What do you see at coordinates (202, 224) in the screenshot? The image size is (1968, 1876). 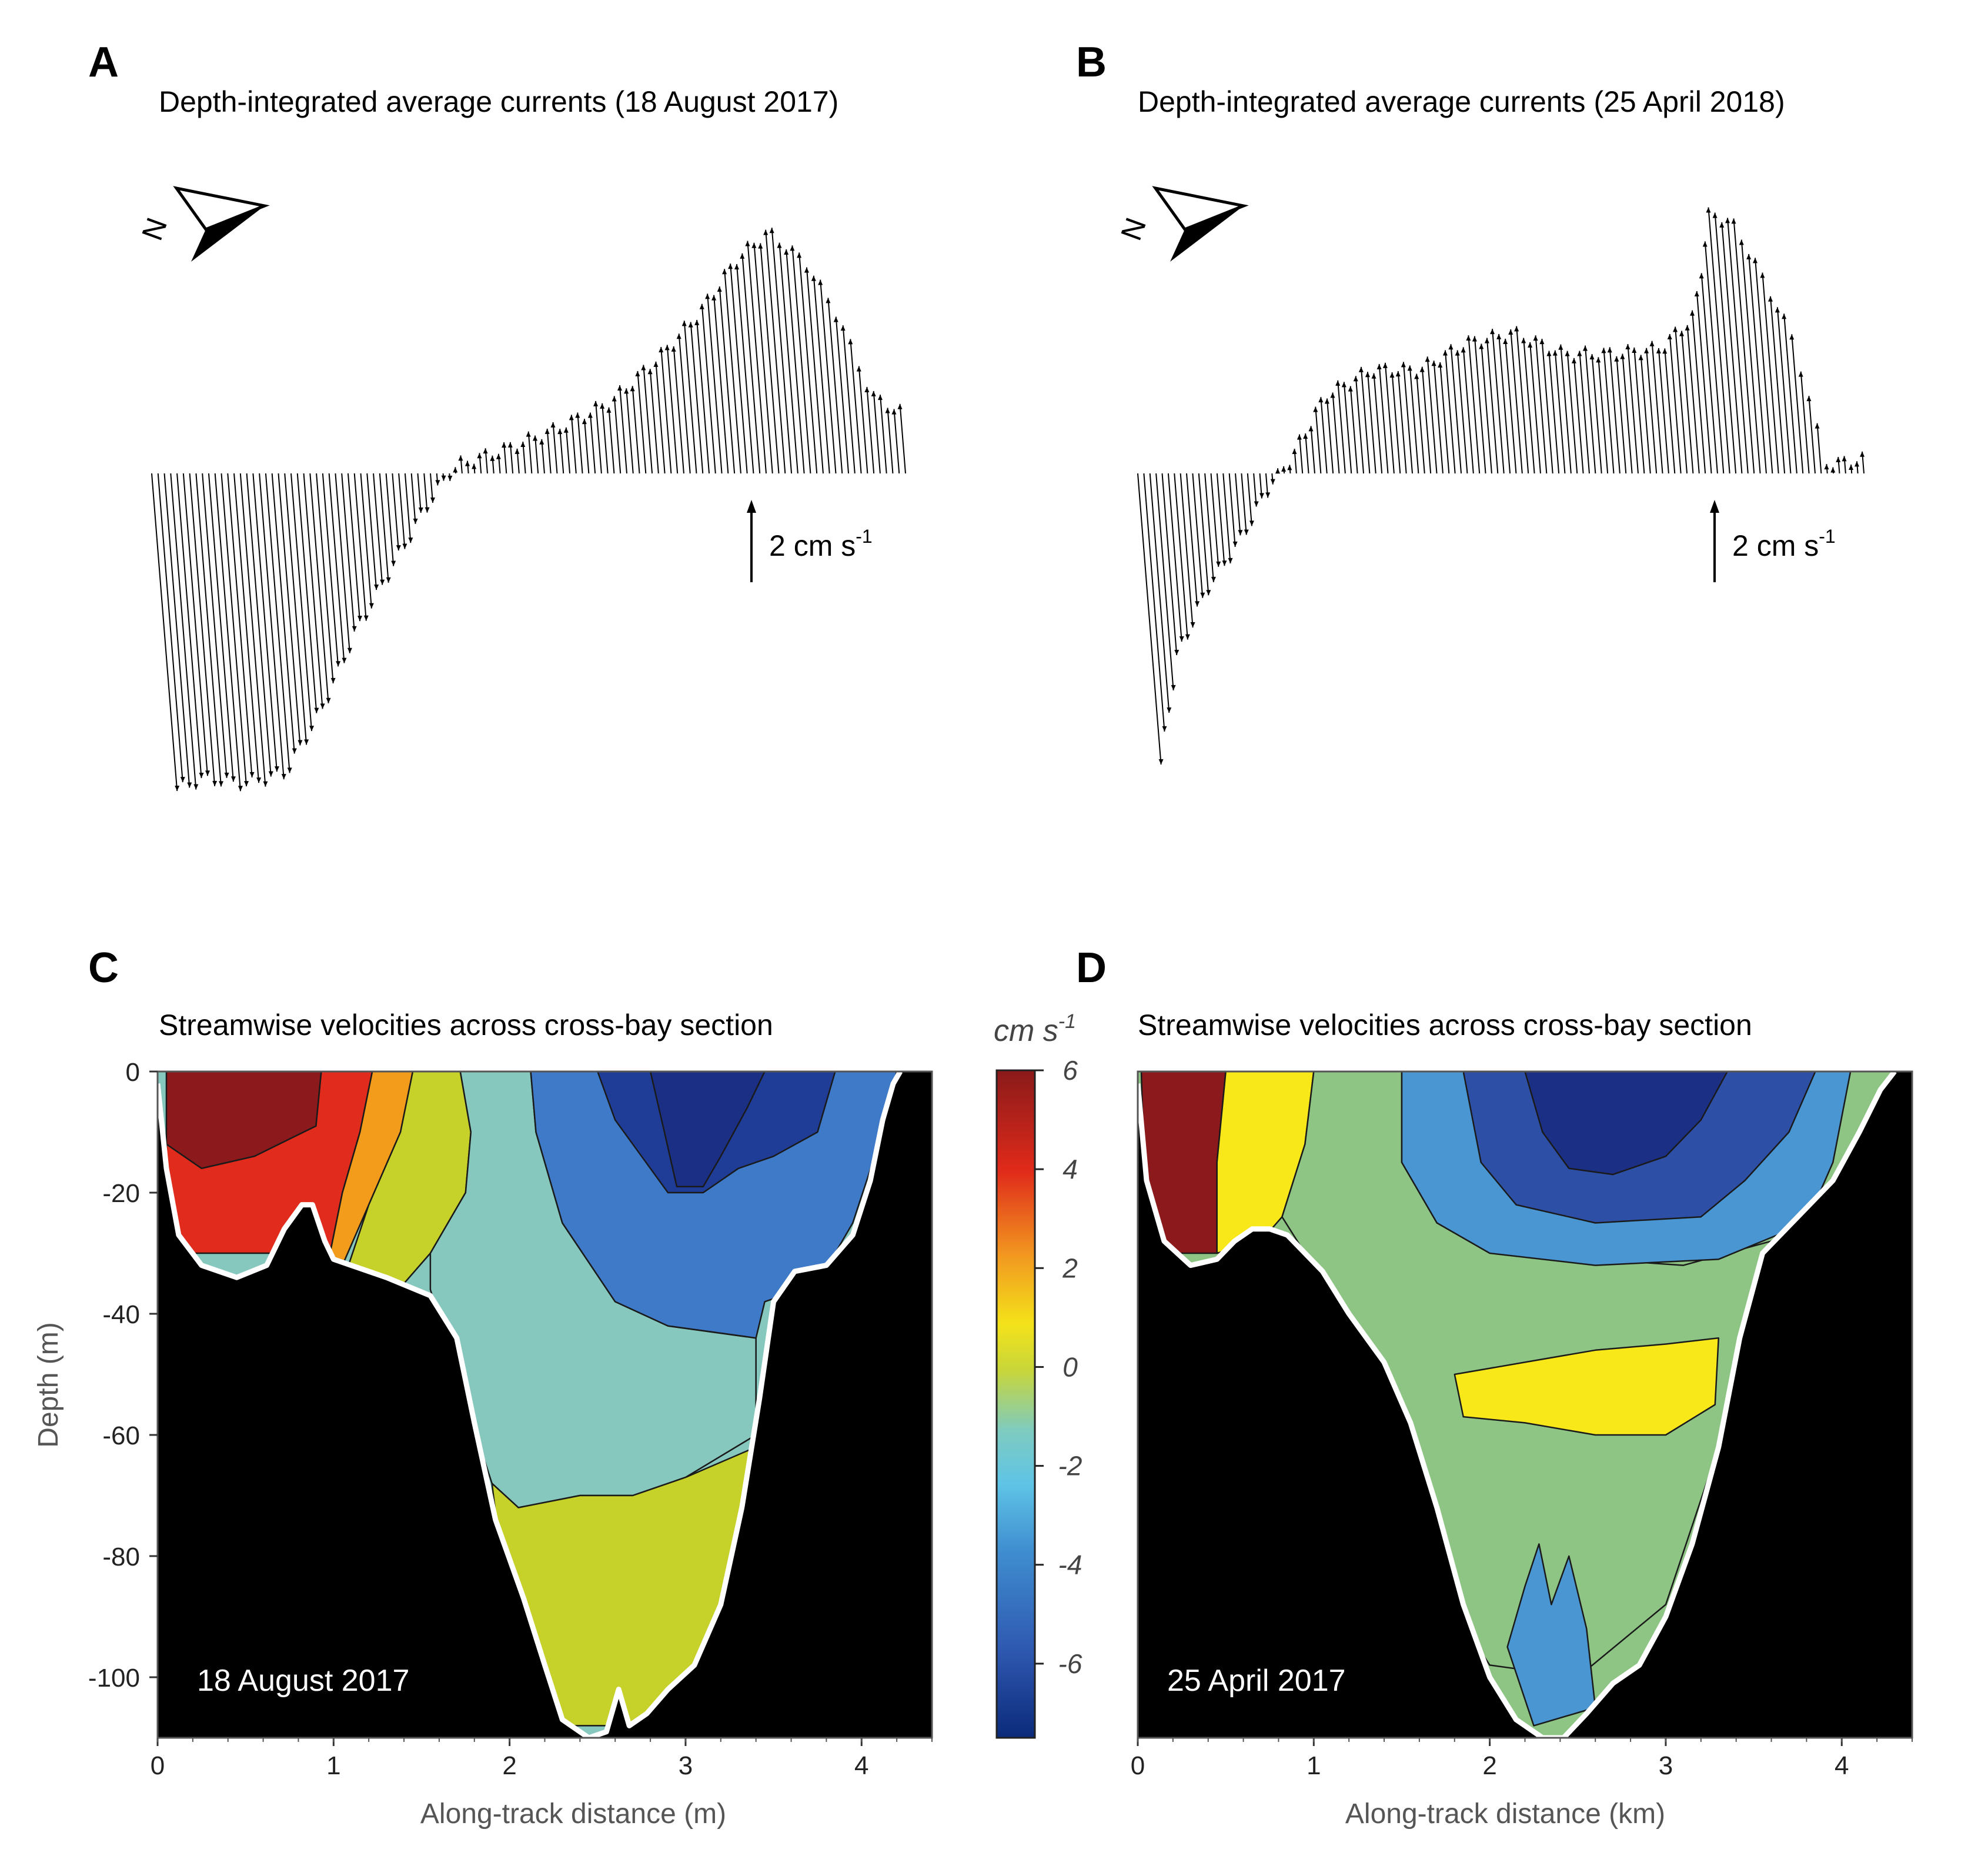 I see `north-arrow-icon: N` at bounding box center [202, 224].